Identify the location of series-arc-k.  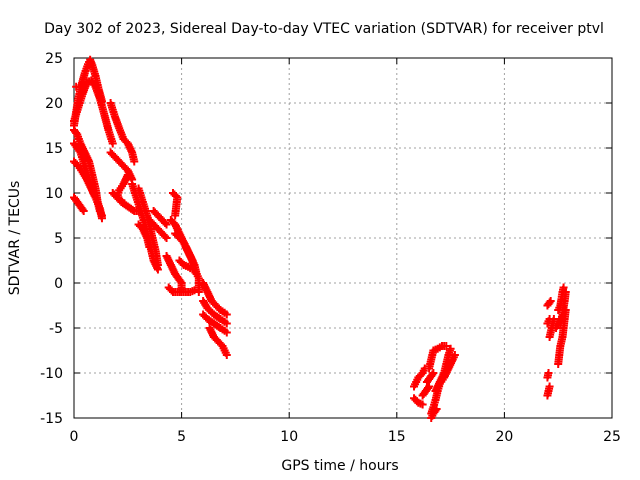
(122, 188).